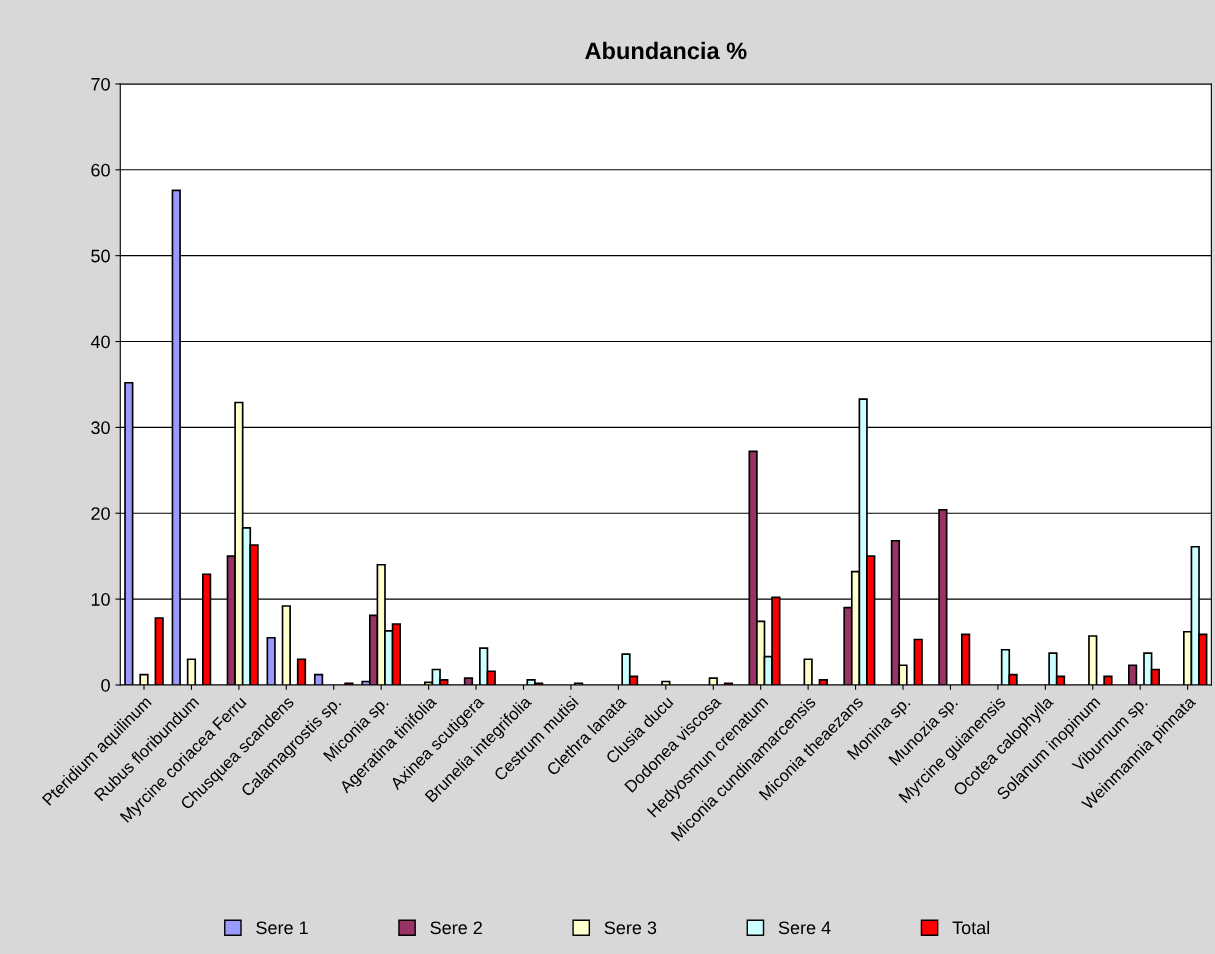 Image resolution: width=1215 pixels, height=954 pixels. What do you see at coordinates (100, 170) in the screenshot?
I see `y-tick-label: 60` at bounding box center [100, 170].